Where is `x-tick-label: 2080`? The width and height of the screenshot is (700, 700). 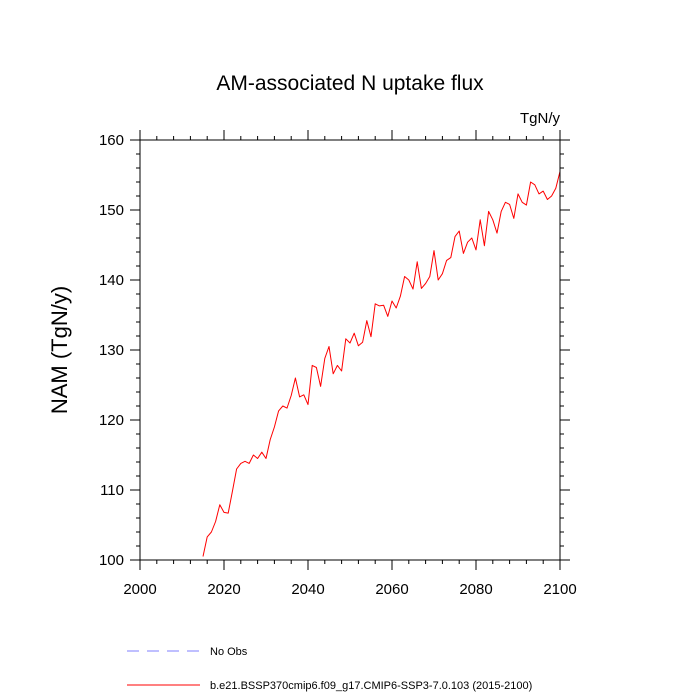
x-tick-label: 2080 is located at coordinates (475, 589).